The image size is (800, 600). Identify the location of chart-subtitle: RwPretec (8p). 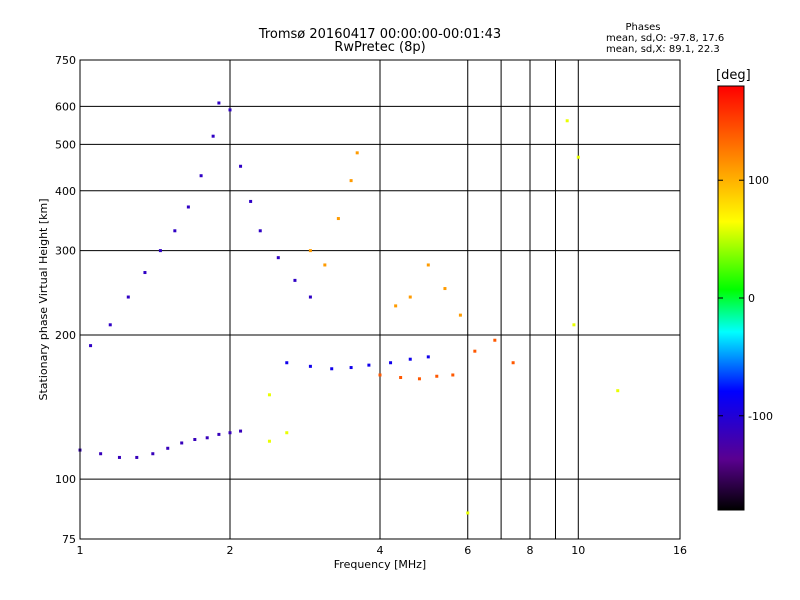
(380, 47).